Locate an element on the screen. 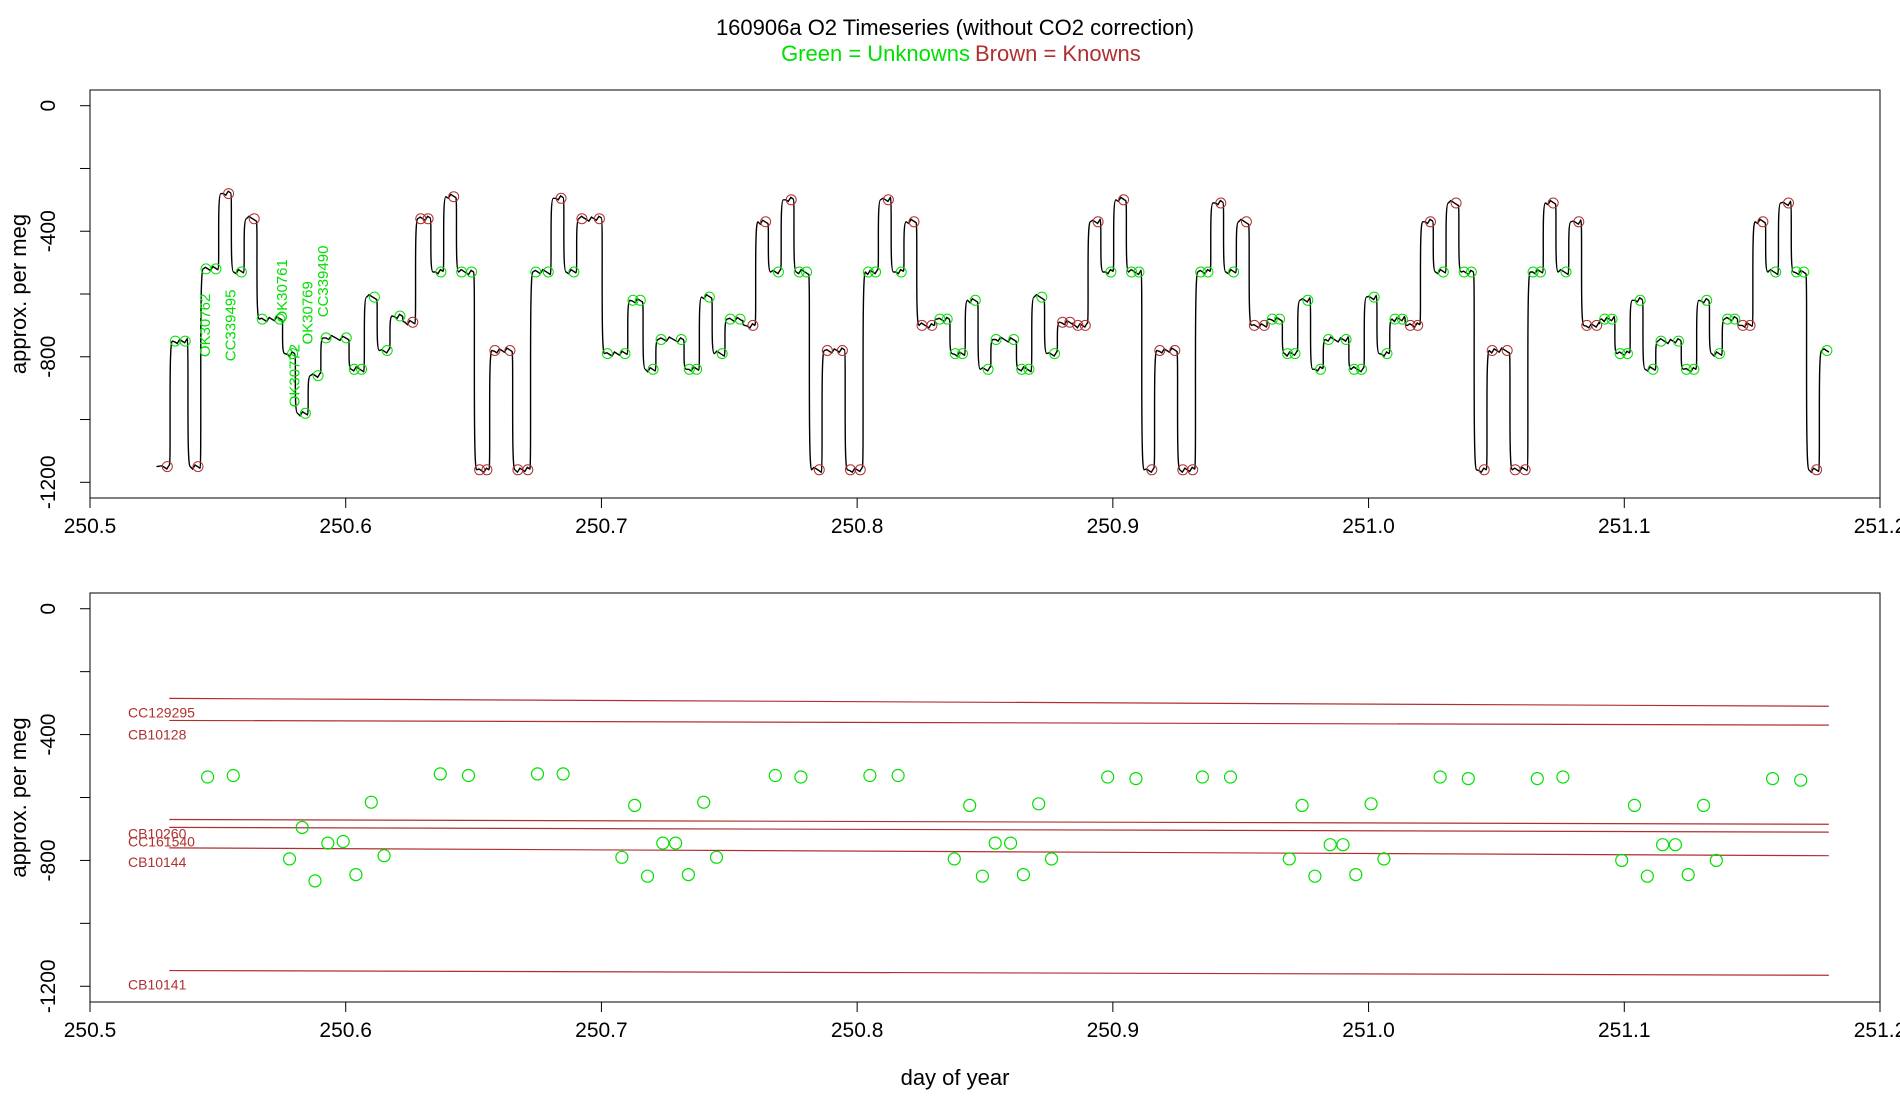 The image size is (1900, 1100). bottom-y-axis-label: approx. per meg is located at coordinates (18, 797).